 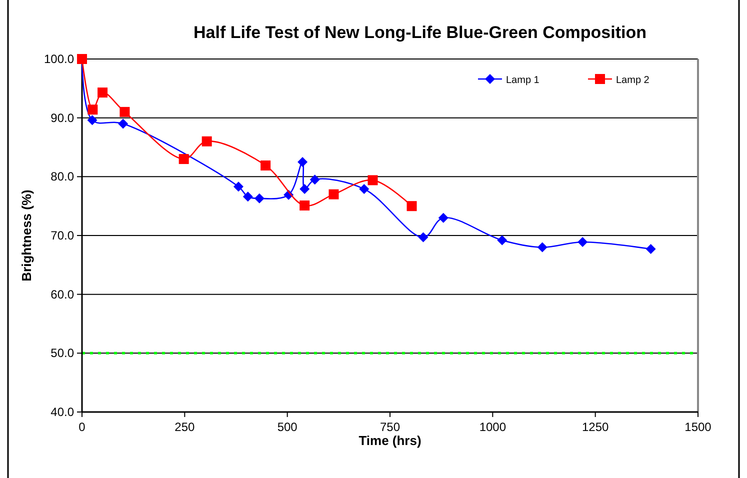 What do you see at coordinates (59, 59) in the screenshot?
I see `y-tick-label: 100.0` at bounding box center [59, 59].